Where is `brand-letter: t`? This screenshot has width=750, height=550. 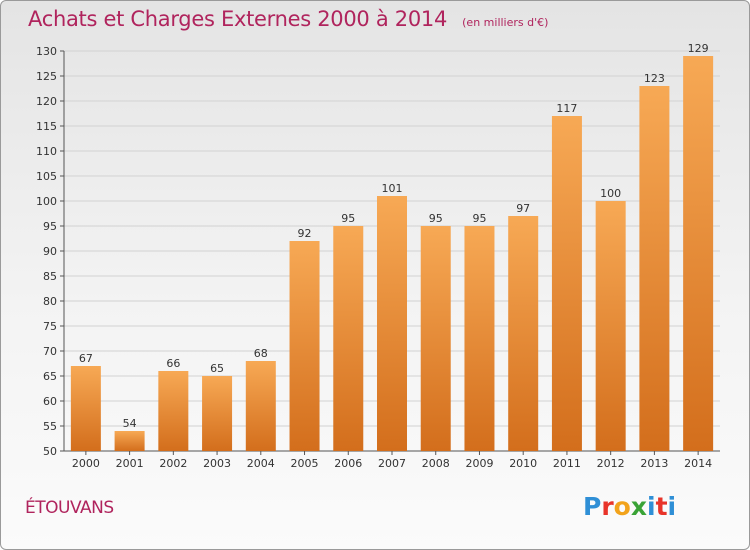
brand-letter: t is located at coordinates (661, 506).